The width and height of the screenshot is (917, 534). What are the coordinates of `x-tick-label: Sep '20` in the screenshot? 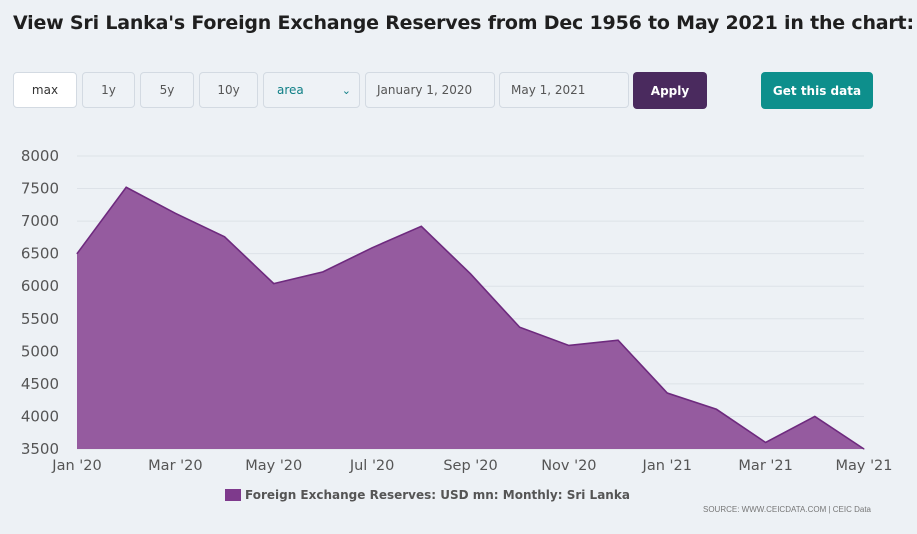 It's located at (470, 466).